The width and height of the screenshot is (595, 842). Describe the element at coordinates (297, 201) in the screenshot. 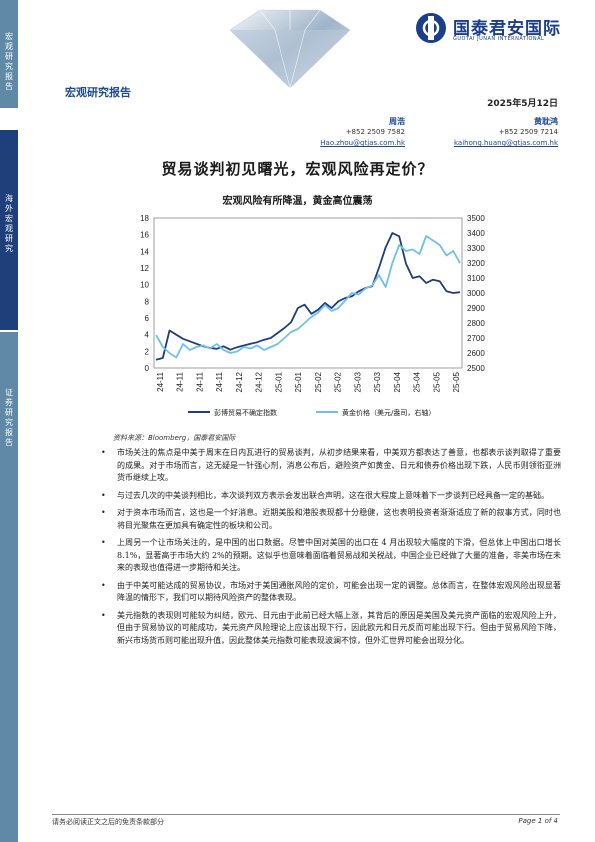

I see `chart-title: 宏观风险有所降温，黄金高位震荡` at that location.